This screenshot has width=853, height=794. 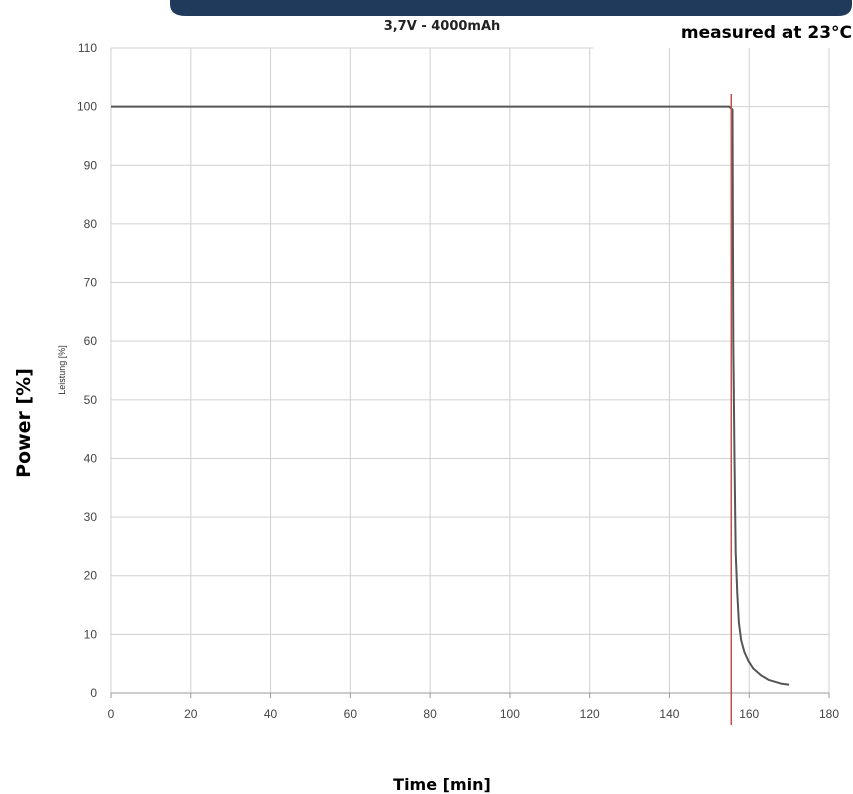 What do you see at coordinates (91, 165) in the screenshot?
I see `y-tick-label: 90` at bounding box center [91, 165].